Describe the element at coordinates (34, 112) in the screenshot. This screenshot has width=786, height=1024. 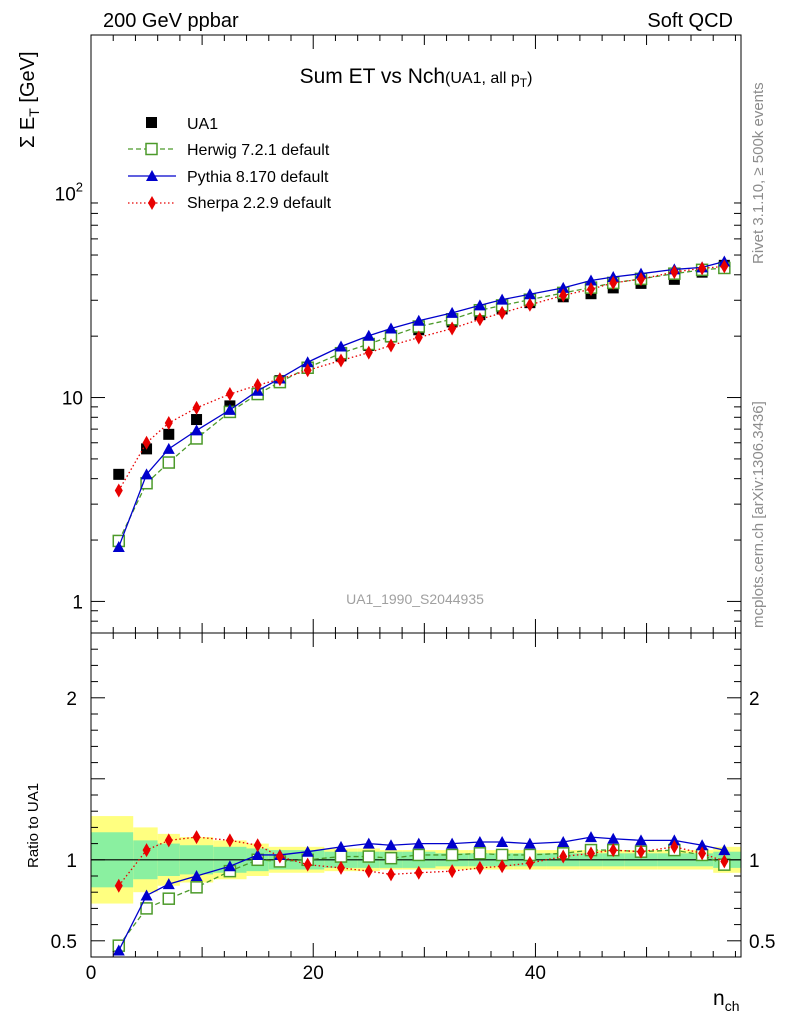
I see `y-axis-label-sub: T` at that location.